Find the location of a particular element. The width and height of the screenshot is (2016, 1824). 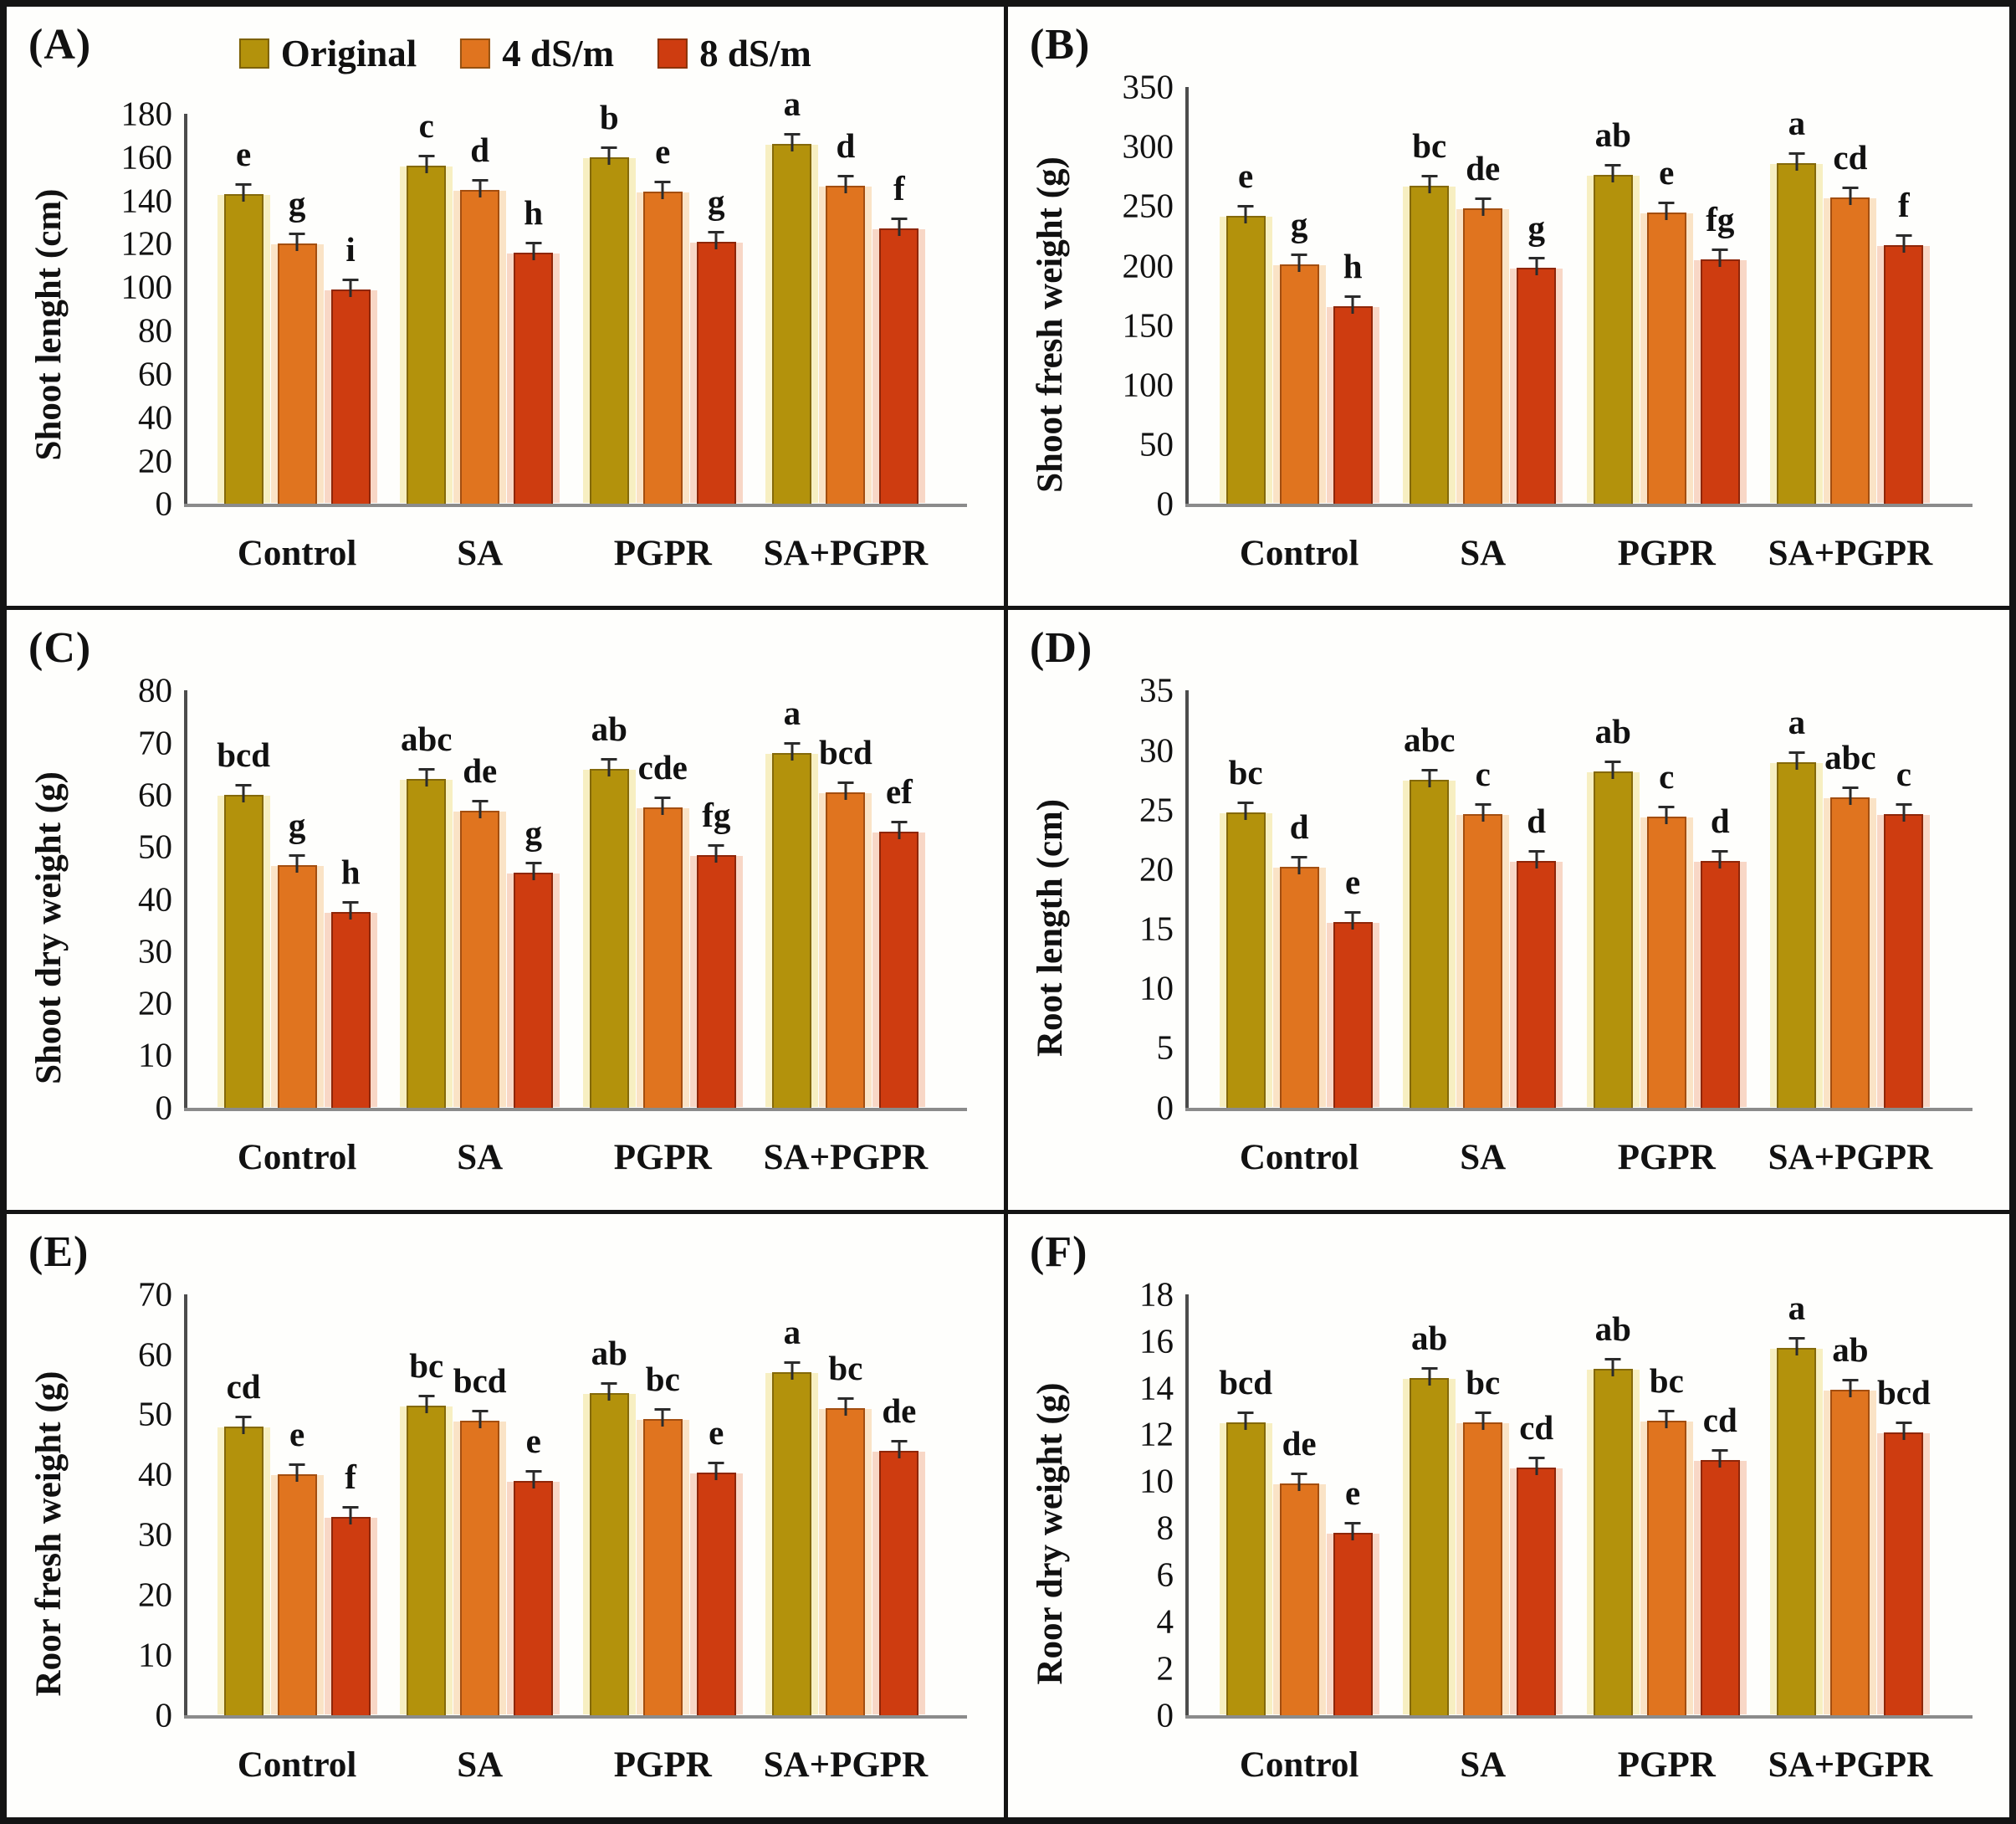

y-tick-label: 35 is located at coordinates (1156, 690).